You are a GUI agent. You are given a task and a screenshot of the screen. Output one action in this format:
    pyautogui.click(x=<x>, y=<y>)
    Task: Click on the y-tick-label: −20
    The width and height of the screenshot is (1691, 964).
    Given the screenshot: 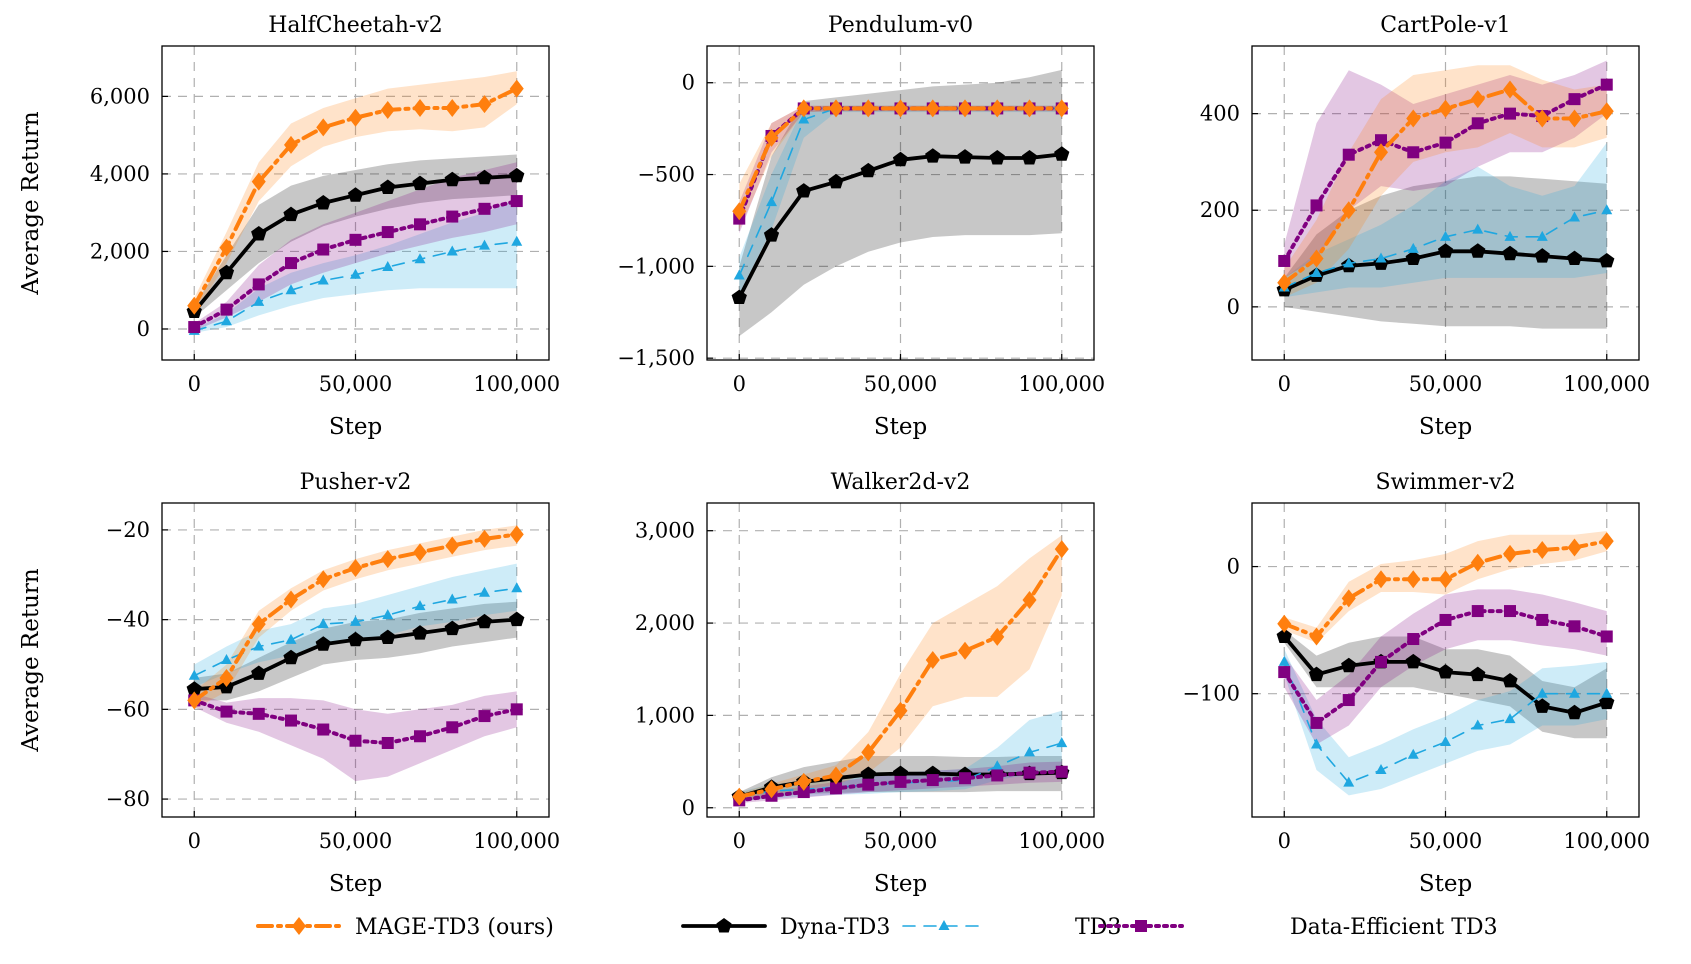 What is the action you would take?
    pyautogui.click(x=128, y=530)
    